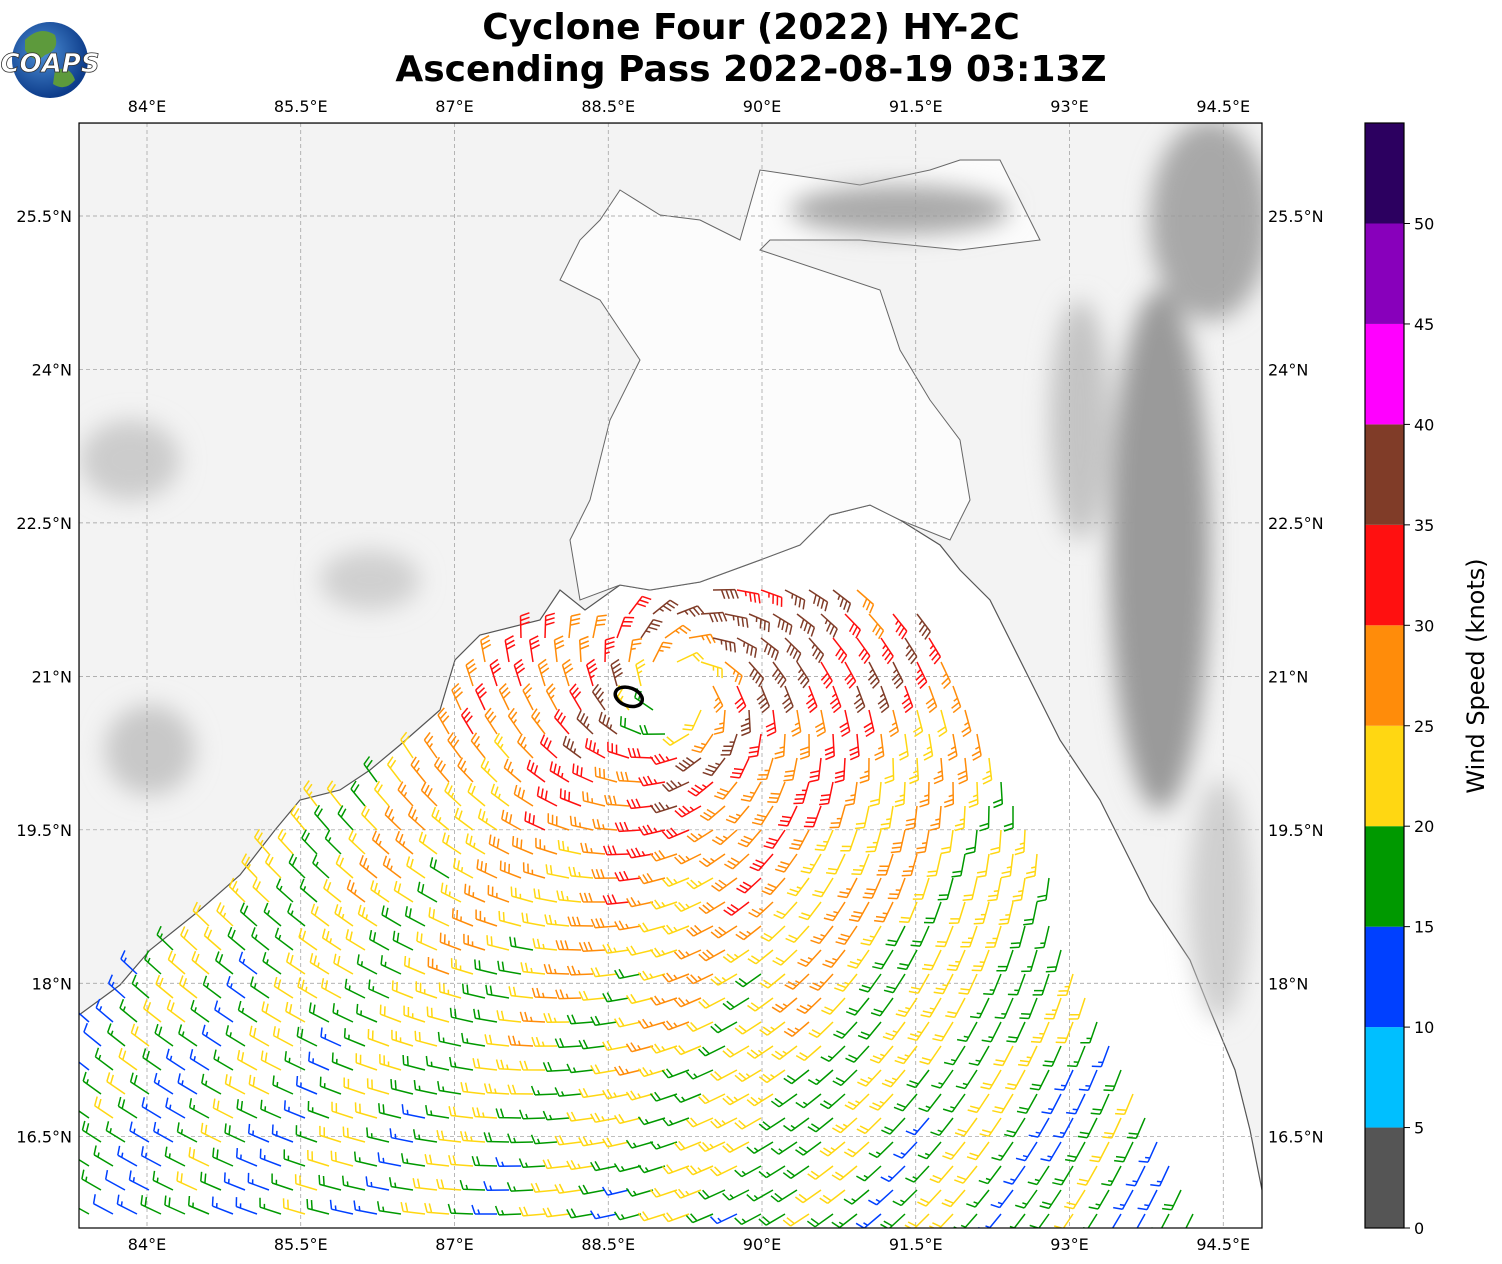  Describe the element at coordinates (44, 216) in the screenshot. I see `lat-label-left: 25.5°N` at that location.